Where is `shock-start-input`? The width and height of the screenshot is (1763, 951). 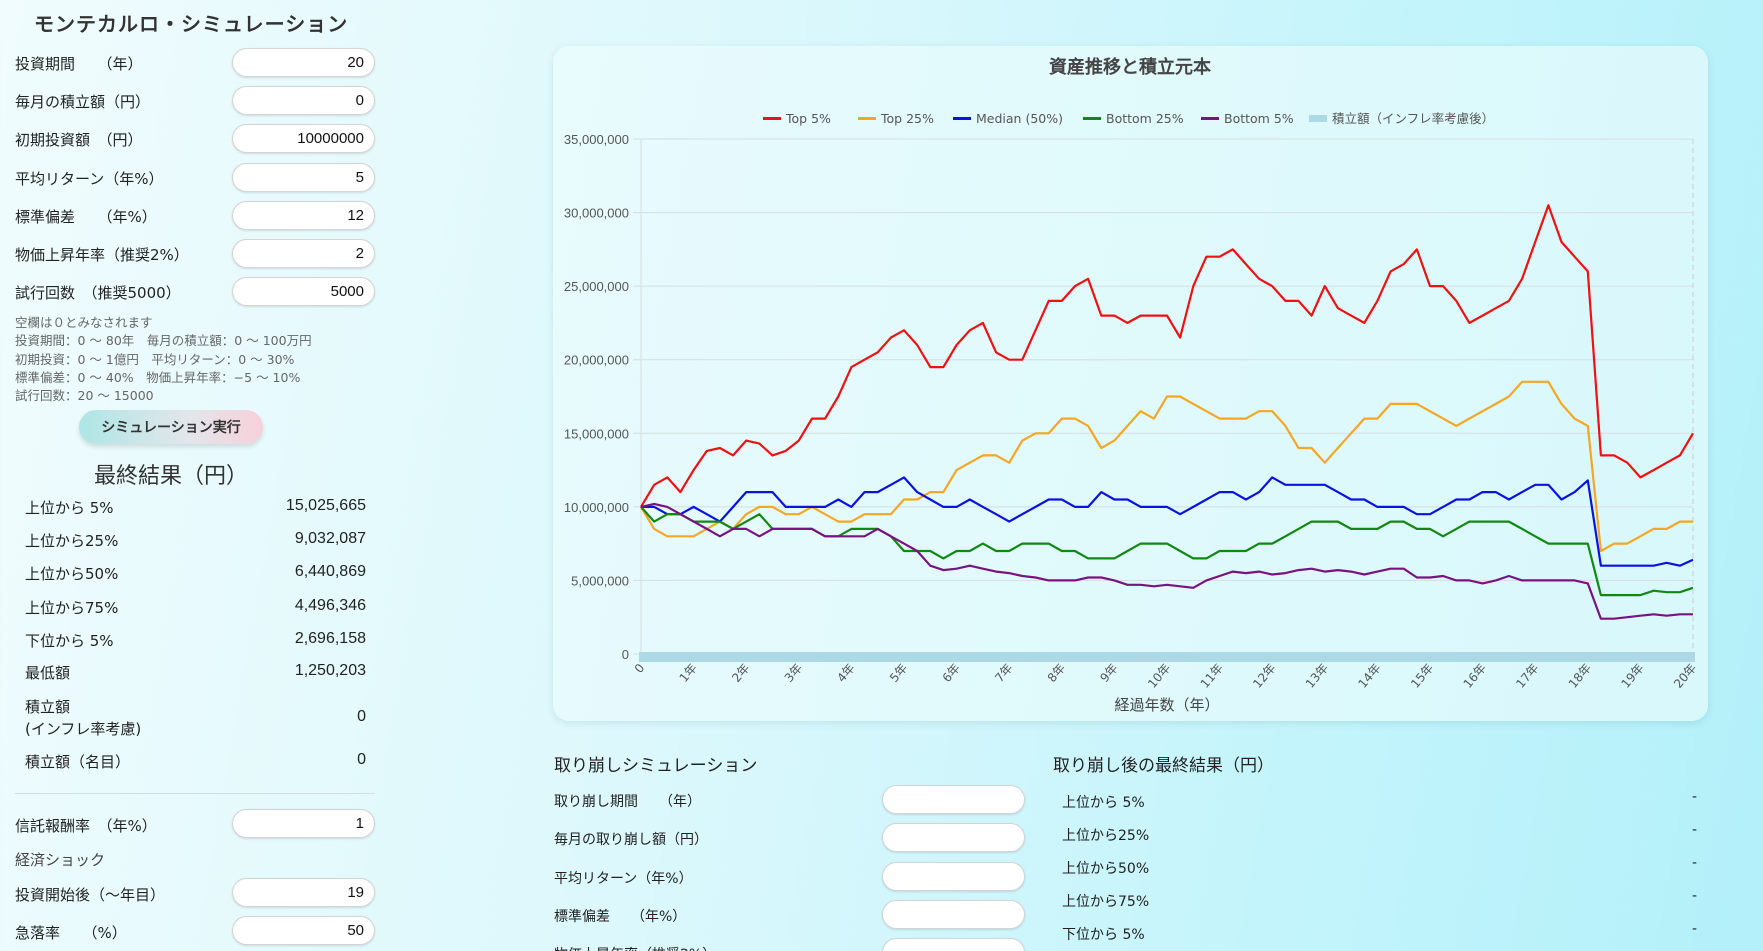 shock-start-input is located at coordinates (303, 892).